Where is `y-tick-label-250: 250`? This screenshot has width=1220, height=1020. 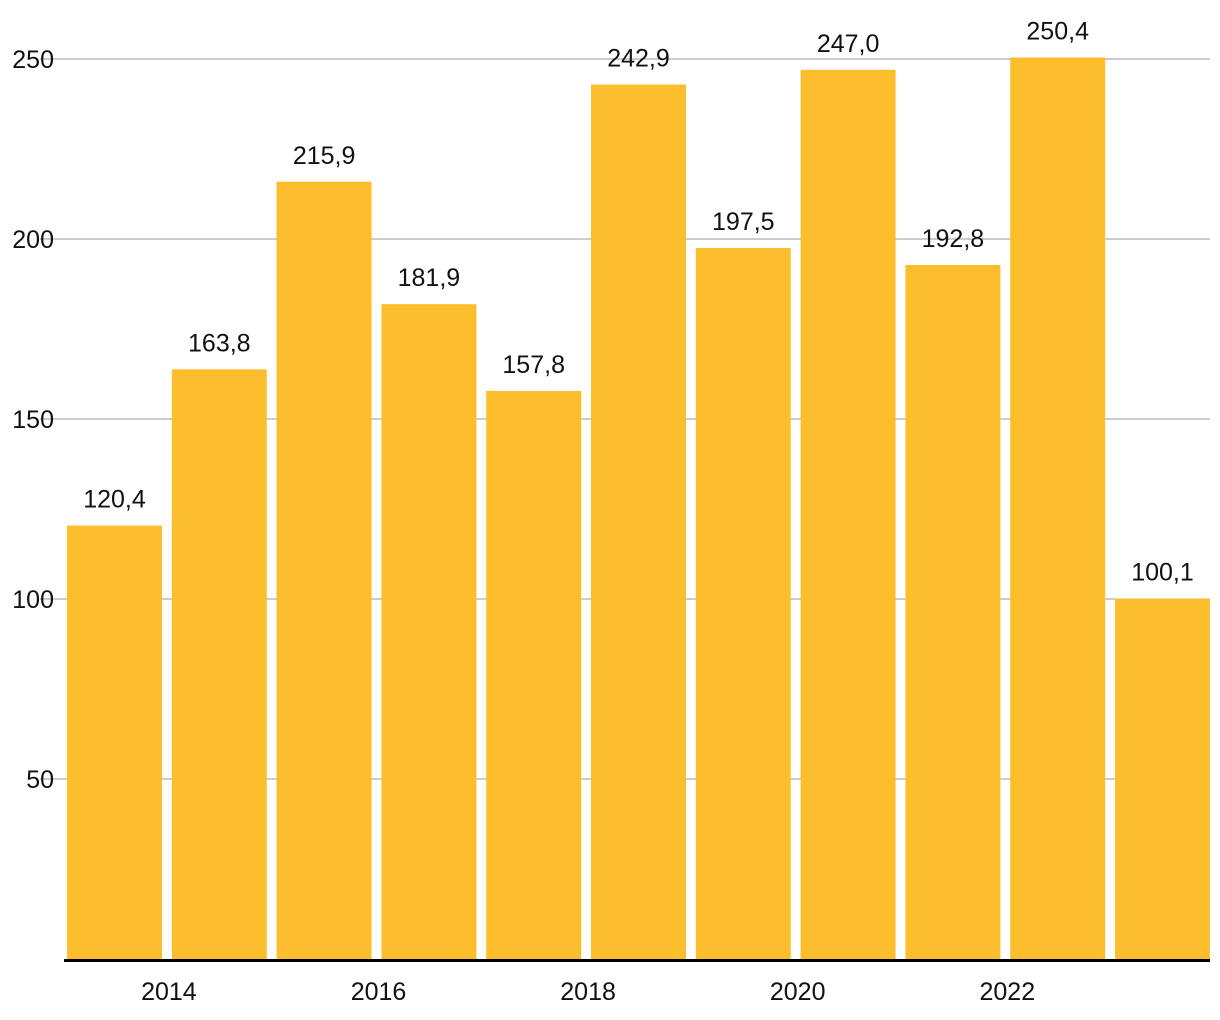
y-tick-label-250: 250 is located at coordinates (33, 60).